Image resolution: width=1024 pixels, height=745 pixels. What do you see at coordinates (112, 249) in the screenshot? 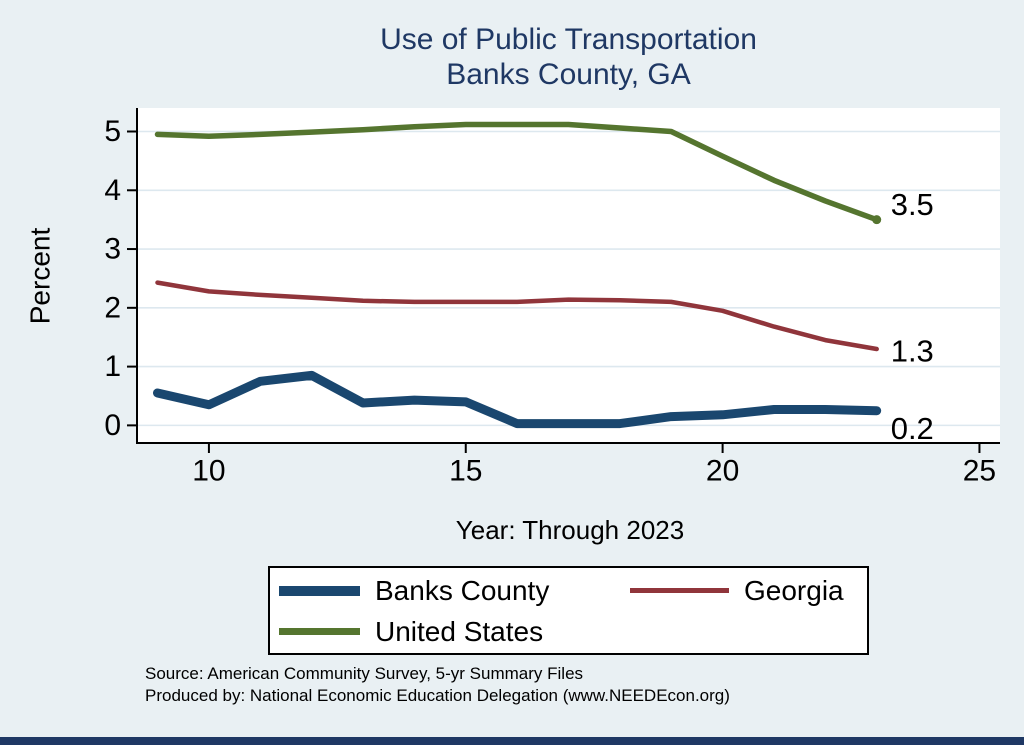
I see `y-tick-label: 3` at bounding box center [112, 249].